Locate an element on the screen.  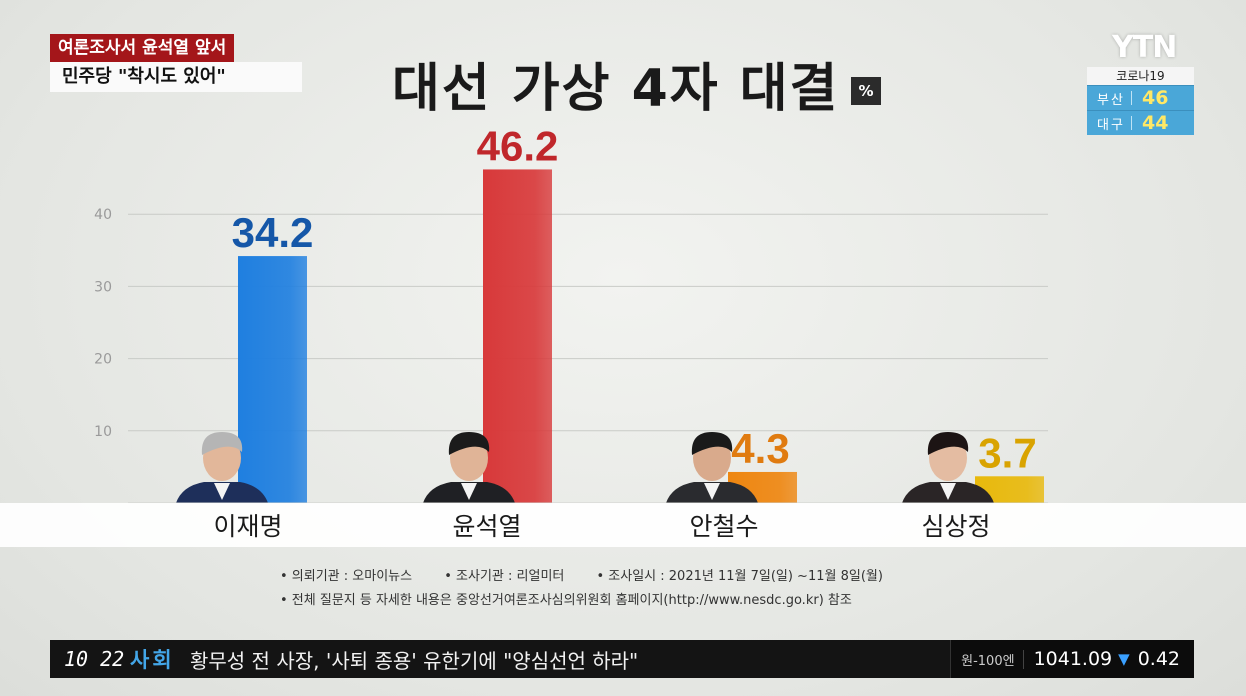
ticker-category: 사회 is located at coordinates (152, 660).